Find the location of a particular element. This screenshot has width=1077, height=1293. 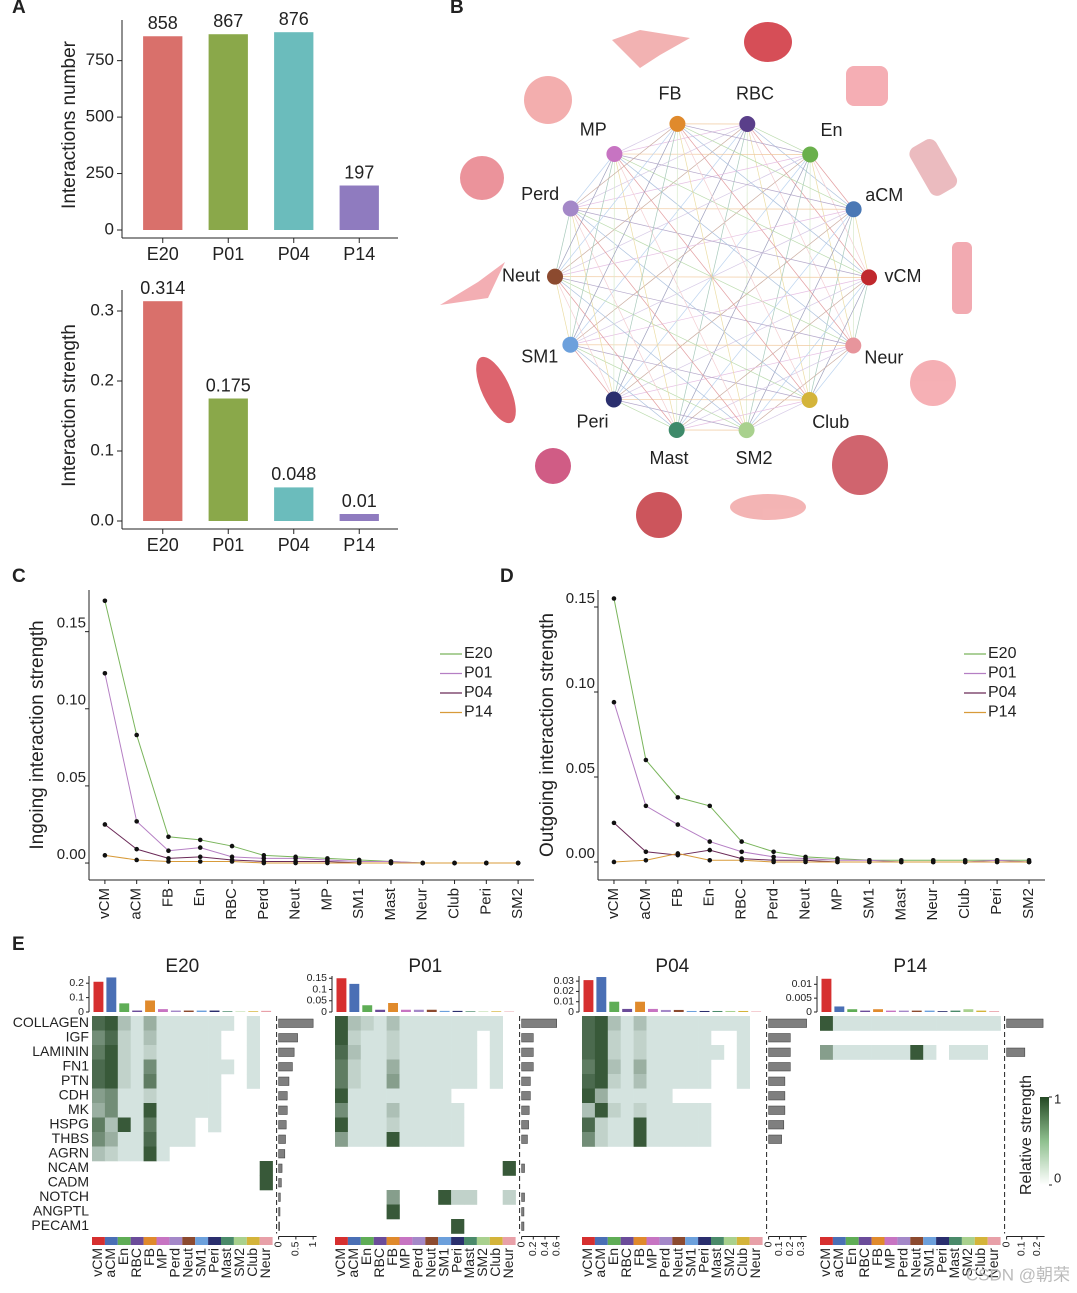

node is located at coordinates (853, 209).